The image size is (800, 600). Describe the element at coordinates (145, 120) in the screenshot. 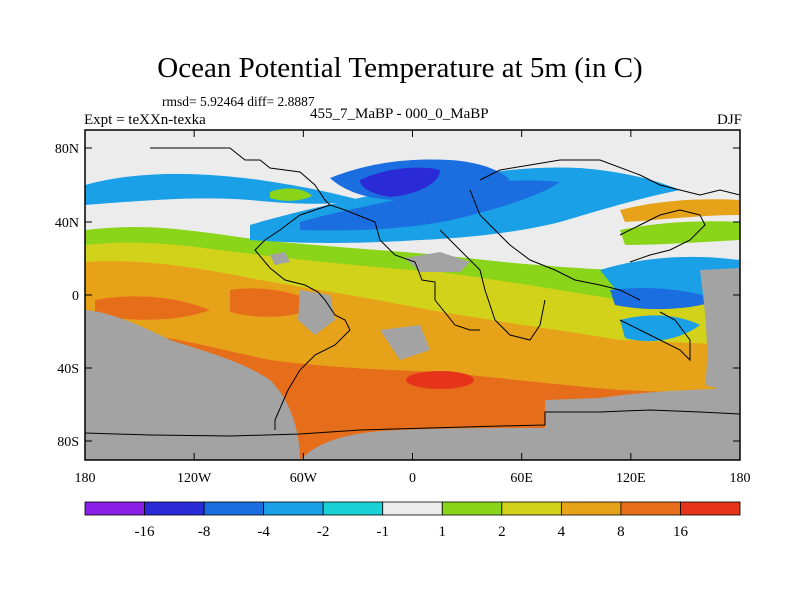

I see `experiment-label: Expt = teXXn-texka` at that location.